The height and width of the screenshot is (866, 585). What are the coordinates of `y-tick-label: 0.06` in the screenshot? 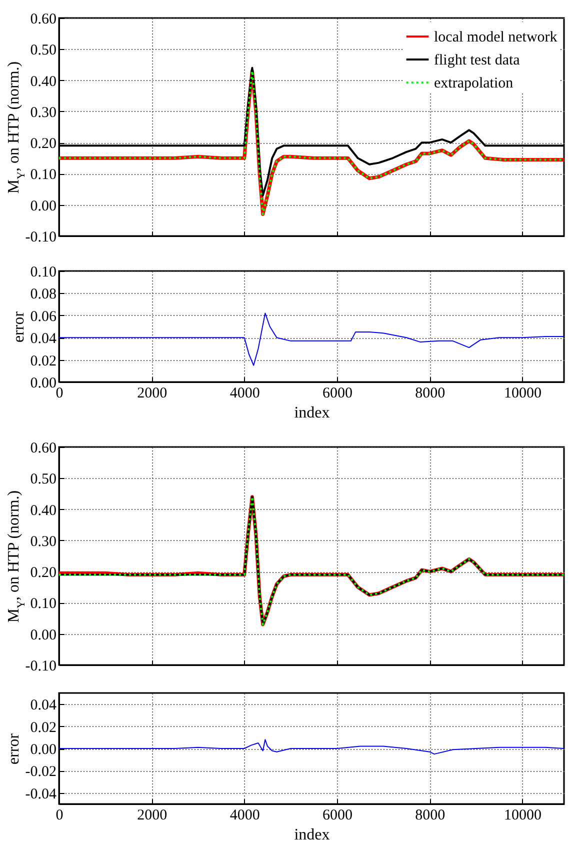 It's located at (43, 316).